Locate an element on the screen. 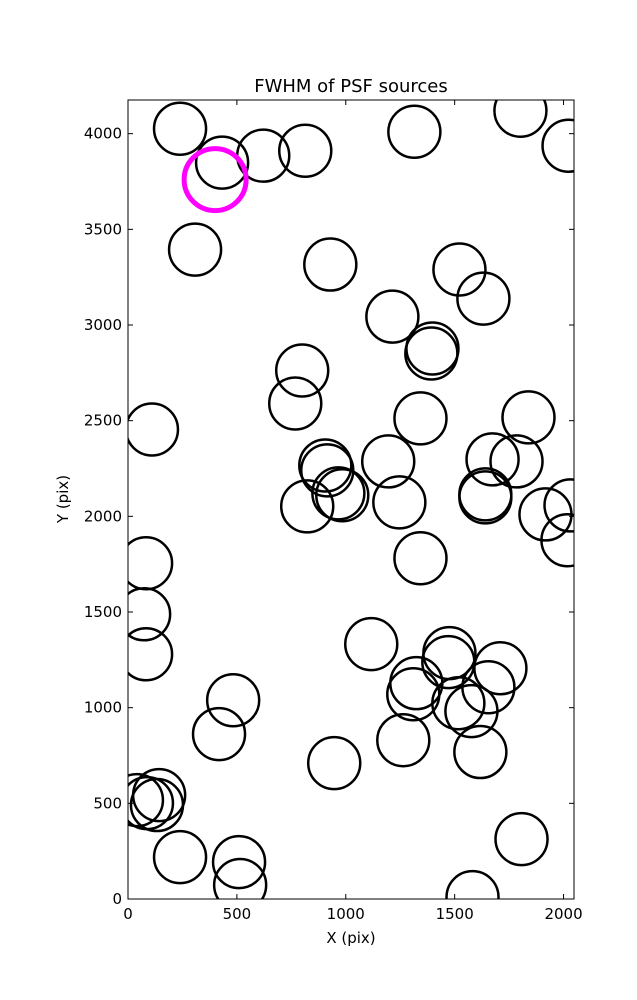 The image size is (637, 1000). x-axis-label: X (pix) is located at coordinates (350, 938).